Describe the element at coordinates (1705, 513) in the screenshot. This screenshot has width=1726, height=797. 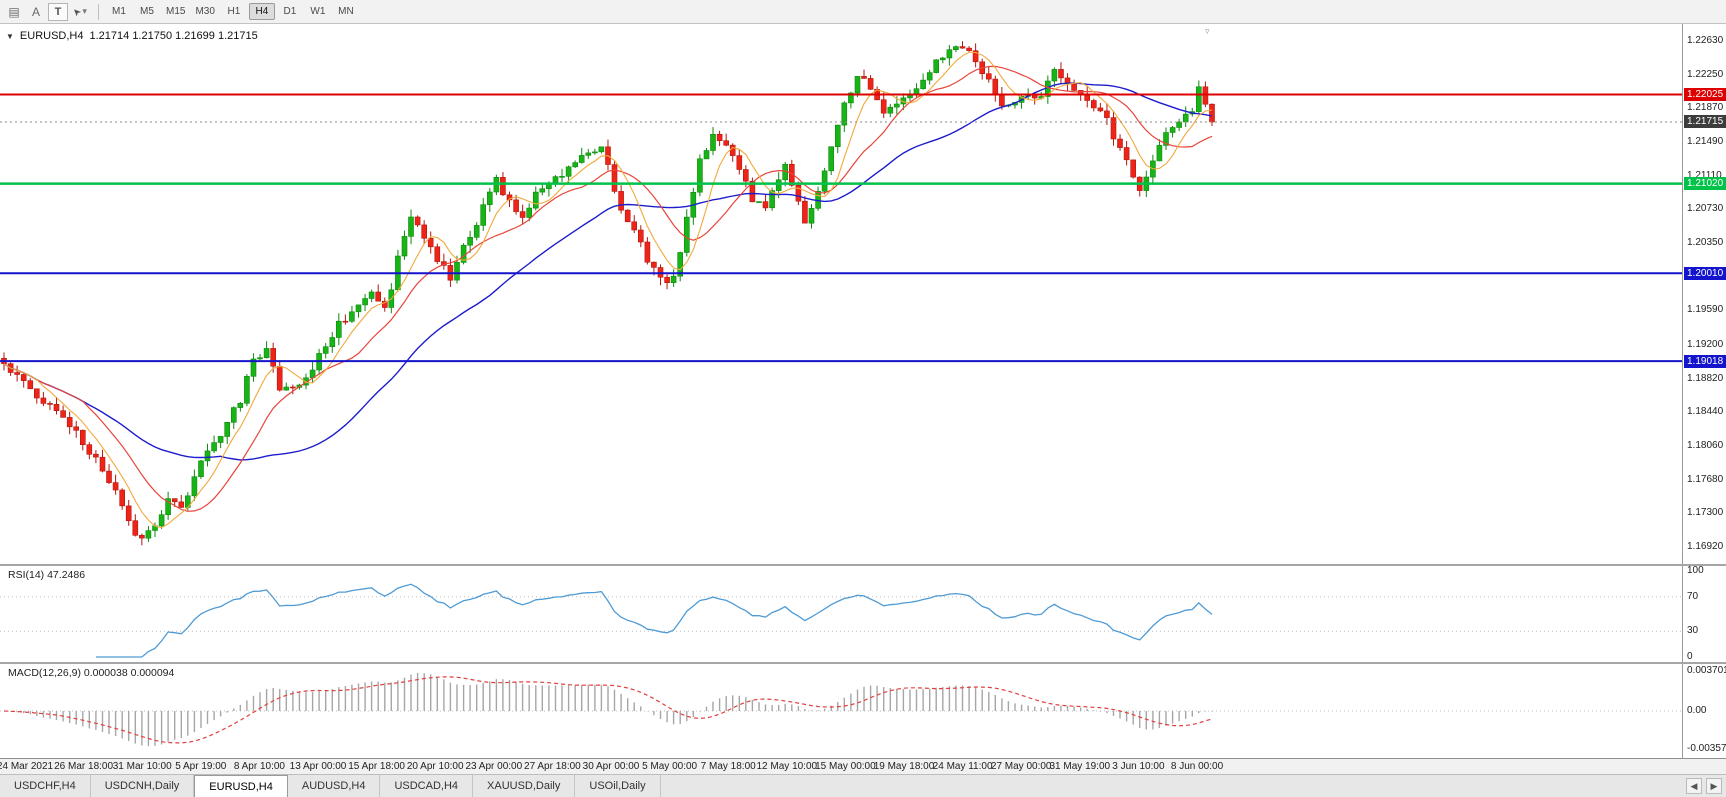
I see `price-axis-label: 1.17300` at that location.